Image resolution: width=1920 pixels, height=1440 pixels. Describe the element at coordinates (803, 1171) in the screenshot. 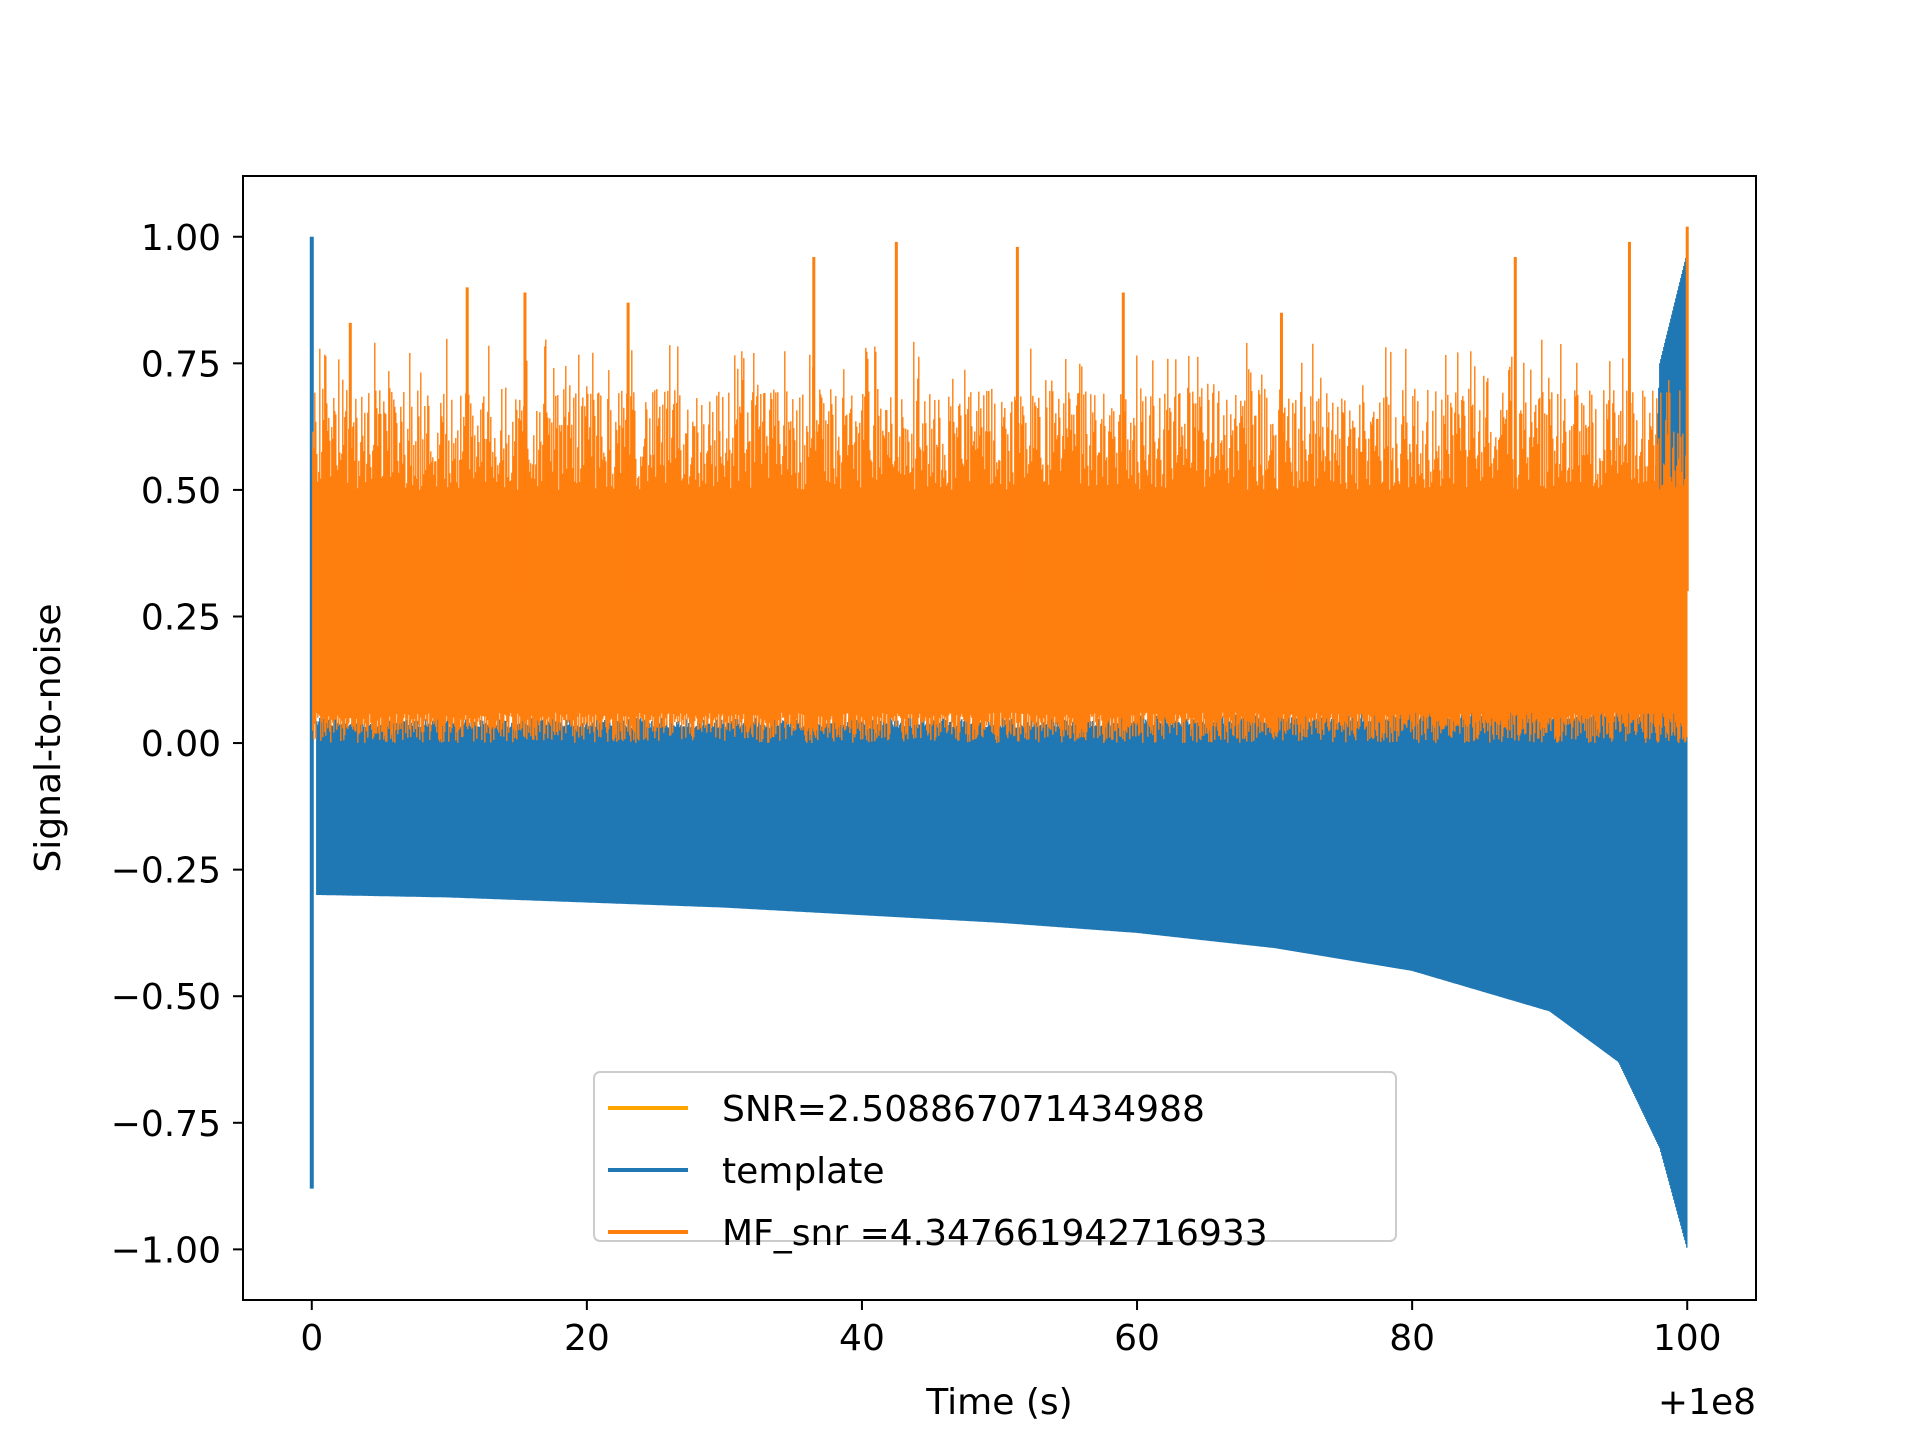

I see `legend-label: template` at that location.